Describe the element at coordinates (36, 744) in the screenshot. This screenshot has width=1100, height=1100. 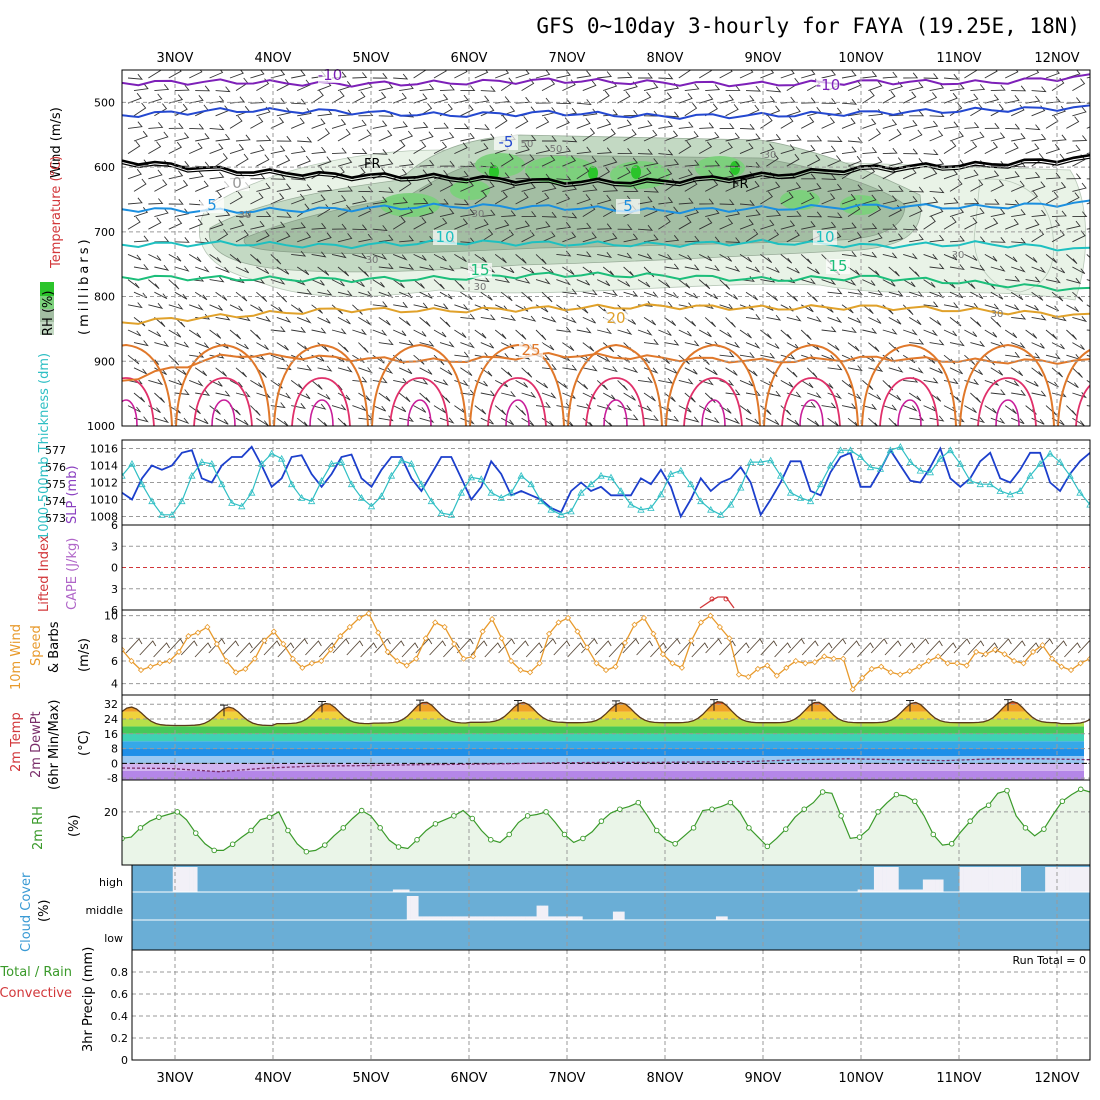
I see `temp-label-2: 2m DewPt` at that location.